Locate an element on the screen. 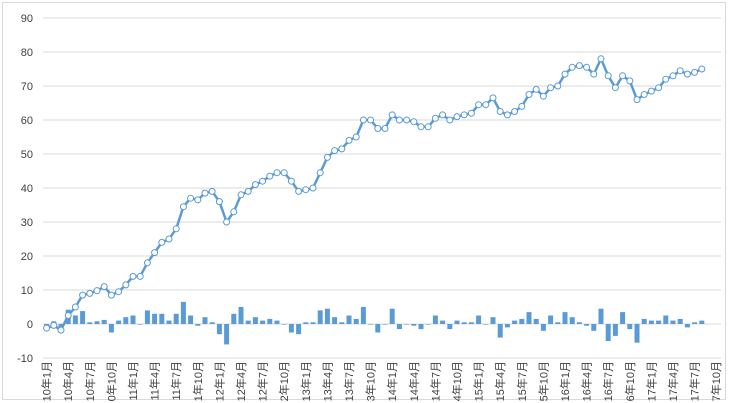  y-tick-label: 0 is located at coordinates (30, 325).